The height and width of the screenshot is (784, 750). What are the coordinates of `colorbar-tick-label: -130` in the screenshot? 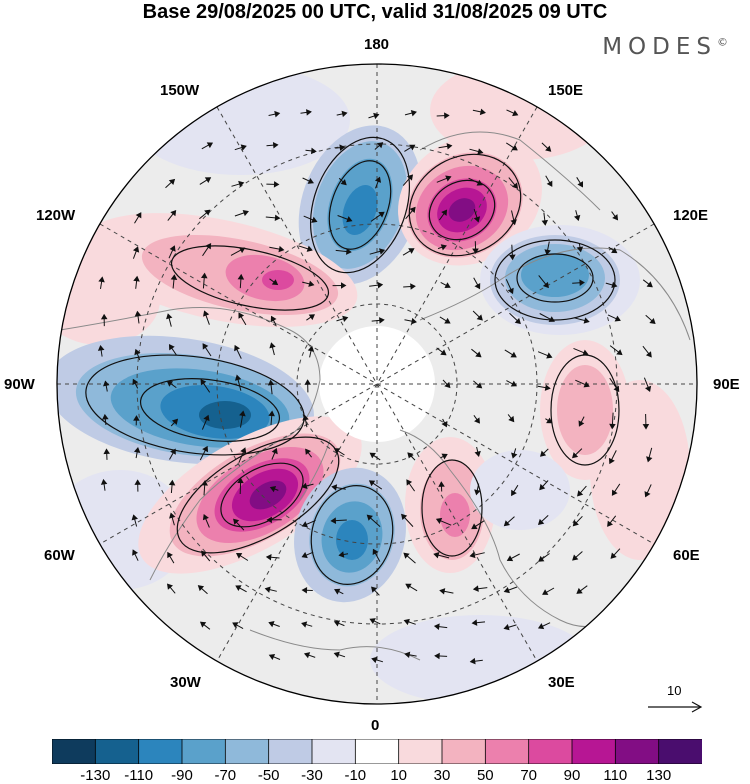 It's located at (95, 775).